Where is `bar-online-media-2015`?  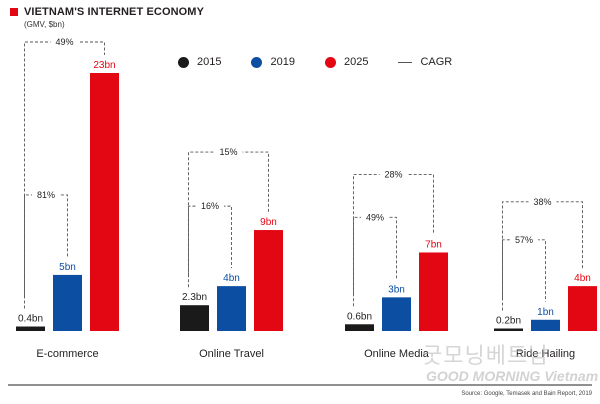 bar-online-media-2015 is located at coordinates (359, 327).